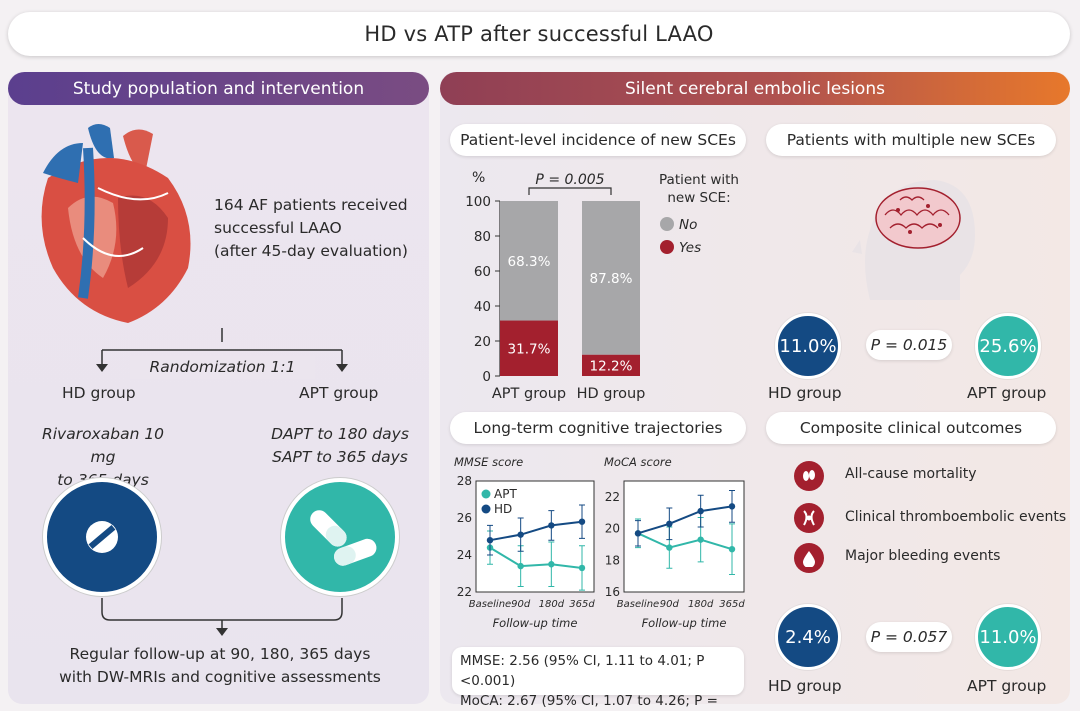 The width and height of the screenshot is (1080, 711). Describe the element at coordinates (529, 394) in the screenshot. I see `x-tick-label: APT group` at that location.